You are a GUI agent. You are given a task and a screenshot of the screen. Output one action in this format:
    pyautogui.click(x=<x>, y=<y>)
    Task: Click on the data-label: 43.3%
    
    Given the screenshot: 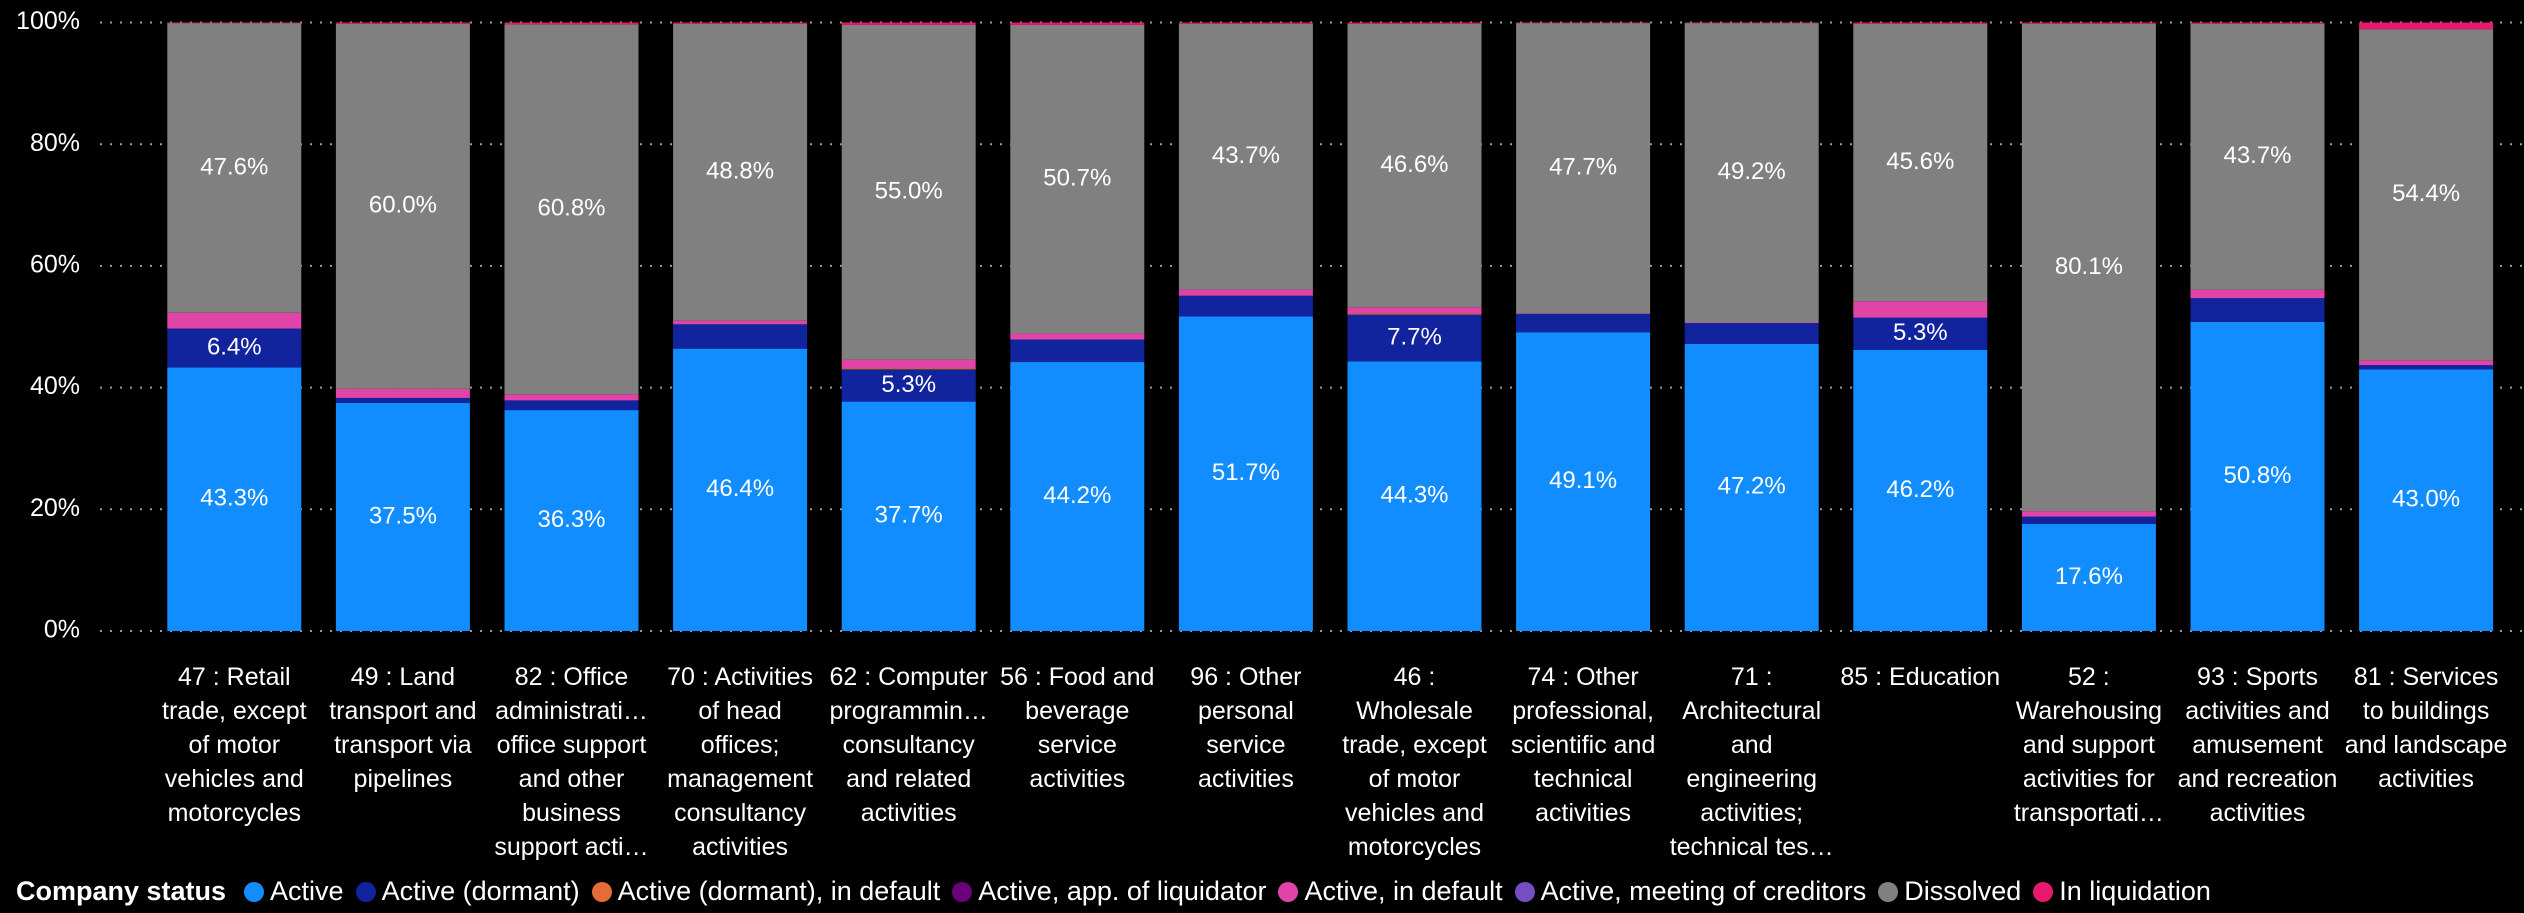 What is the action you would take?
    pyautogui.click(x=234, y=498)
    